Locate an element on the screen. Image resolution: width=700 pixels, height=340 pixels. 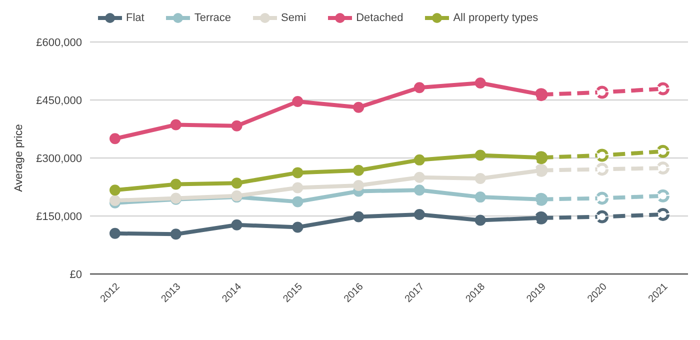
y-tick-label: £450,000 is located at coordinates (59, 100).